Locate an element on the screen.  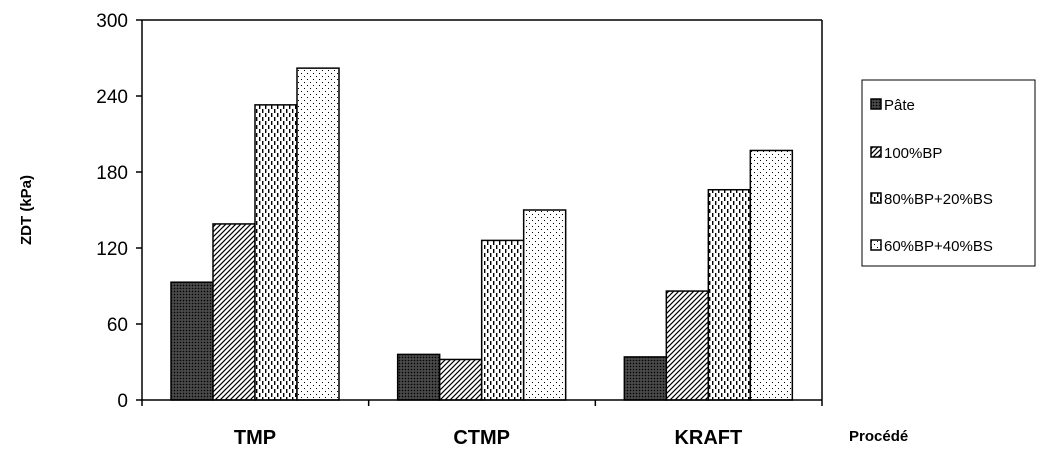
y-tick-label: 180 is located at coordinates (112, 173).